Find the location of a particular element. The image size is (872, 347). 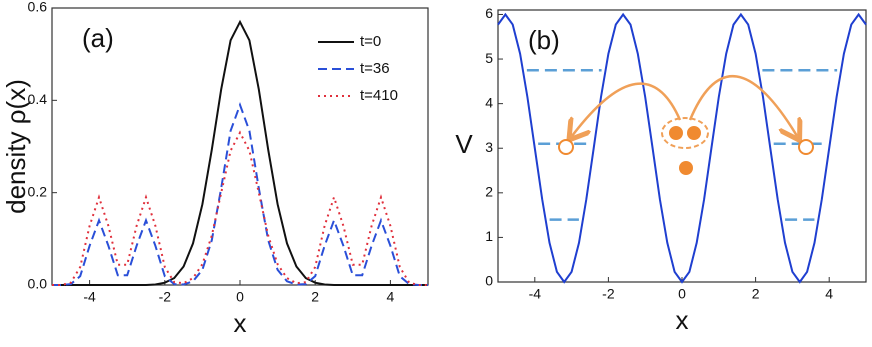

y-tick-label: 6 is located at coordinates (489, 13).